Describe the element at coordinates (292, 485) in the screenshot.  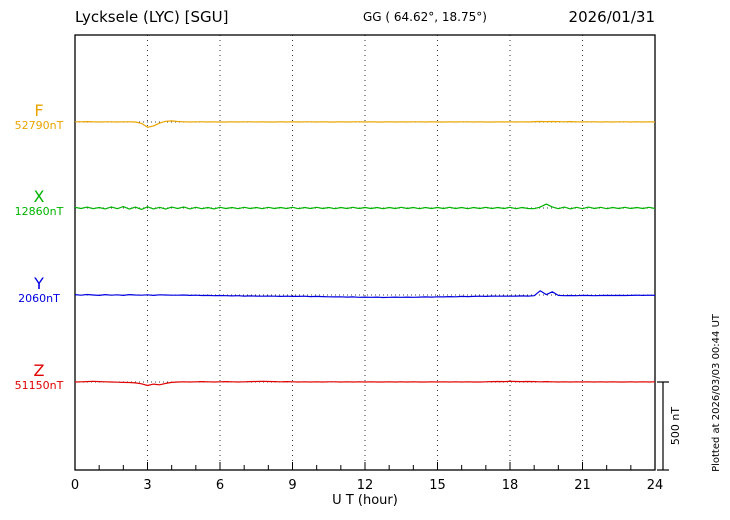
I see `x-tick-label-9: 9` at that location.